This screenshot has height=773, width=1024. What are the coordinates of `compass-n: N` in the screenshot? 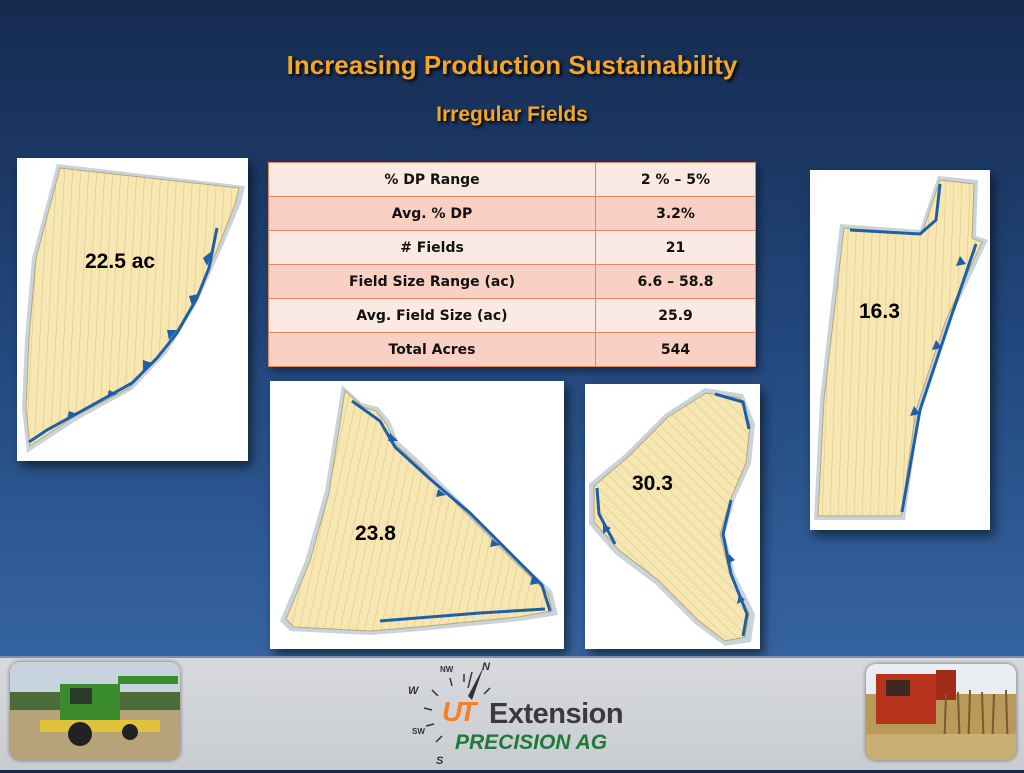 It's located at (486, 667).